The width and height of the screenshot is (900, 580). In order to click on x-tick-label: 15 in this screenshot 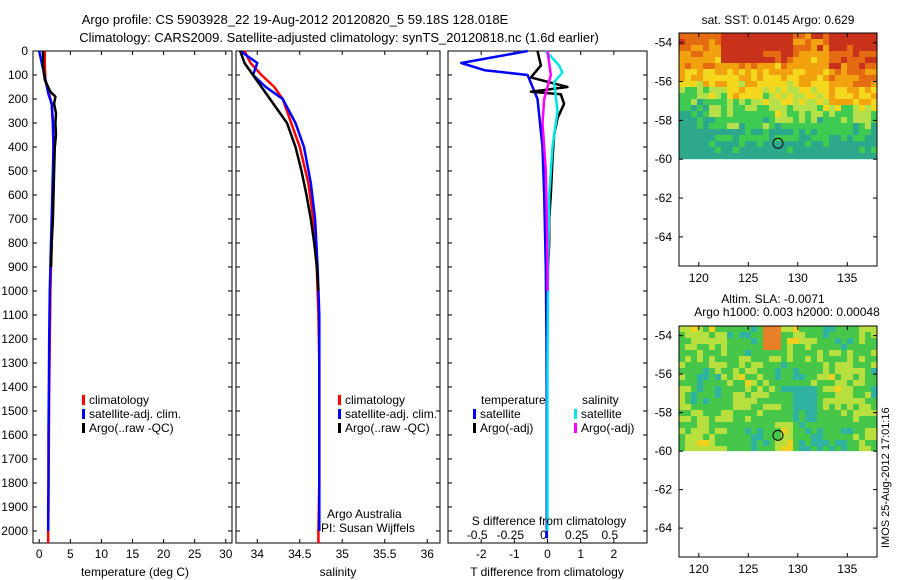, I will do `click(133, 554)`.